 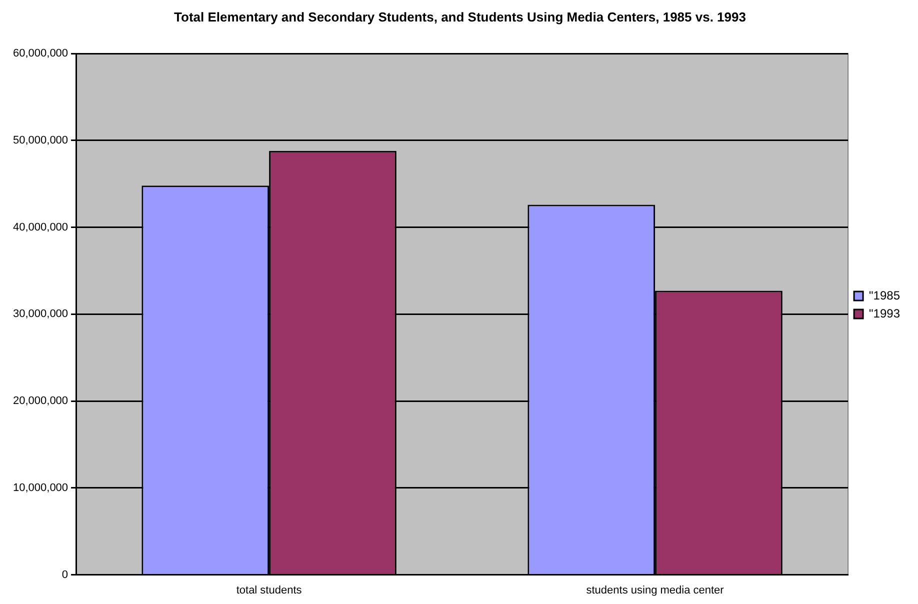 I want to click on x-tick-label: students using media center, so click(x=655, y=590).